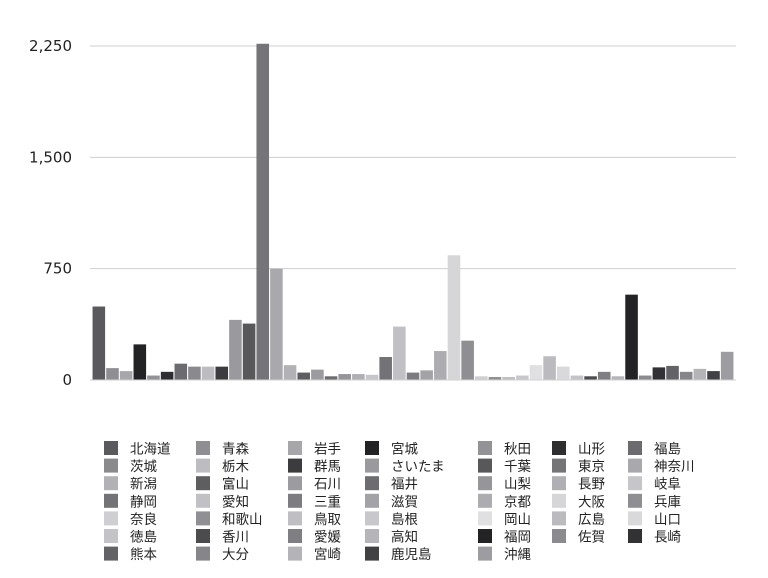  What do you see at coordinates (290, 372) in the screenshot?
I see `bar-新潟` at bounding box center [290, 372].